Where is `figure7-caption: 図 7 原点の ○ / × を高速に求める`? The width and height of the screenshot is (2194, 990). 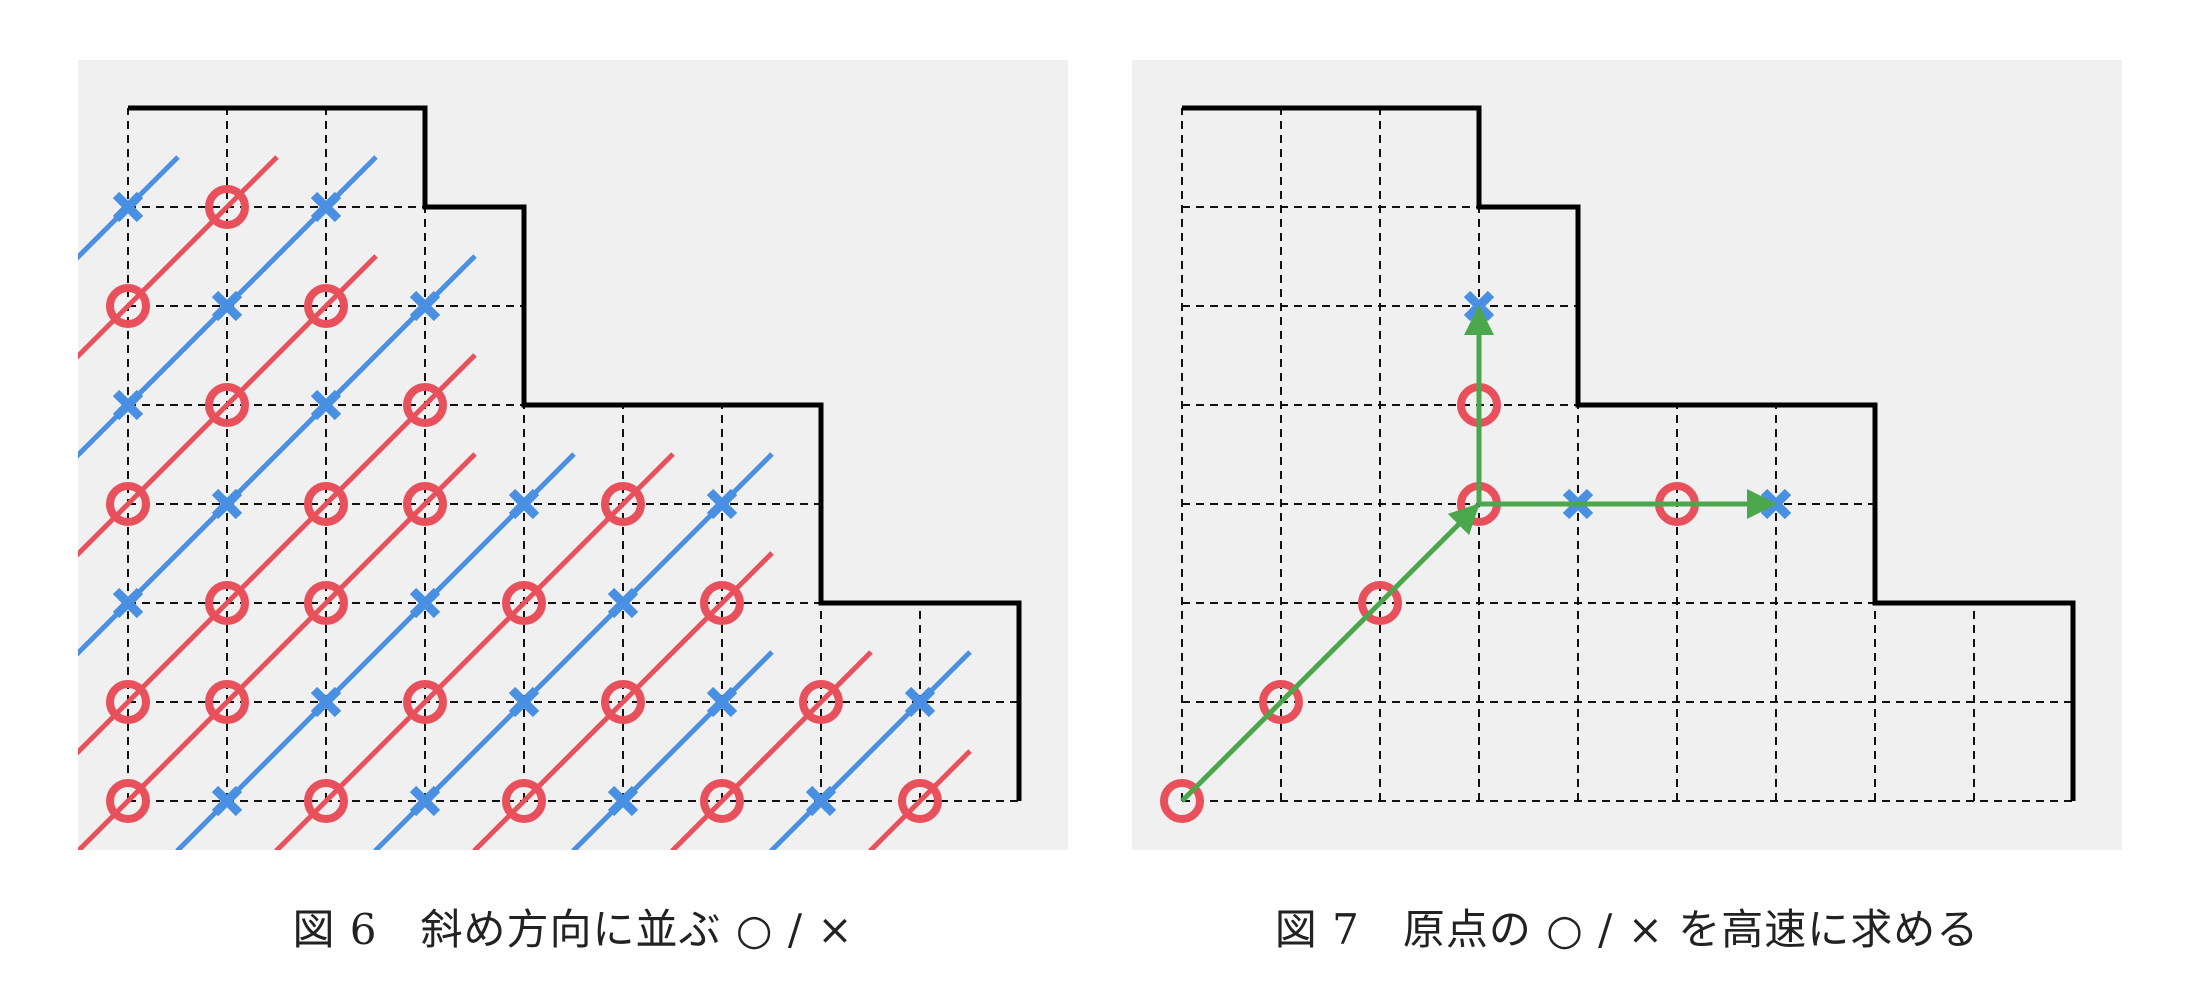
figure7-caption: 図 7 原点の ○ / × を高速に求める is located at coordinates (1627, 929).